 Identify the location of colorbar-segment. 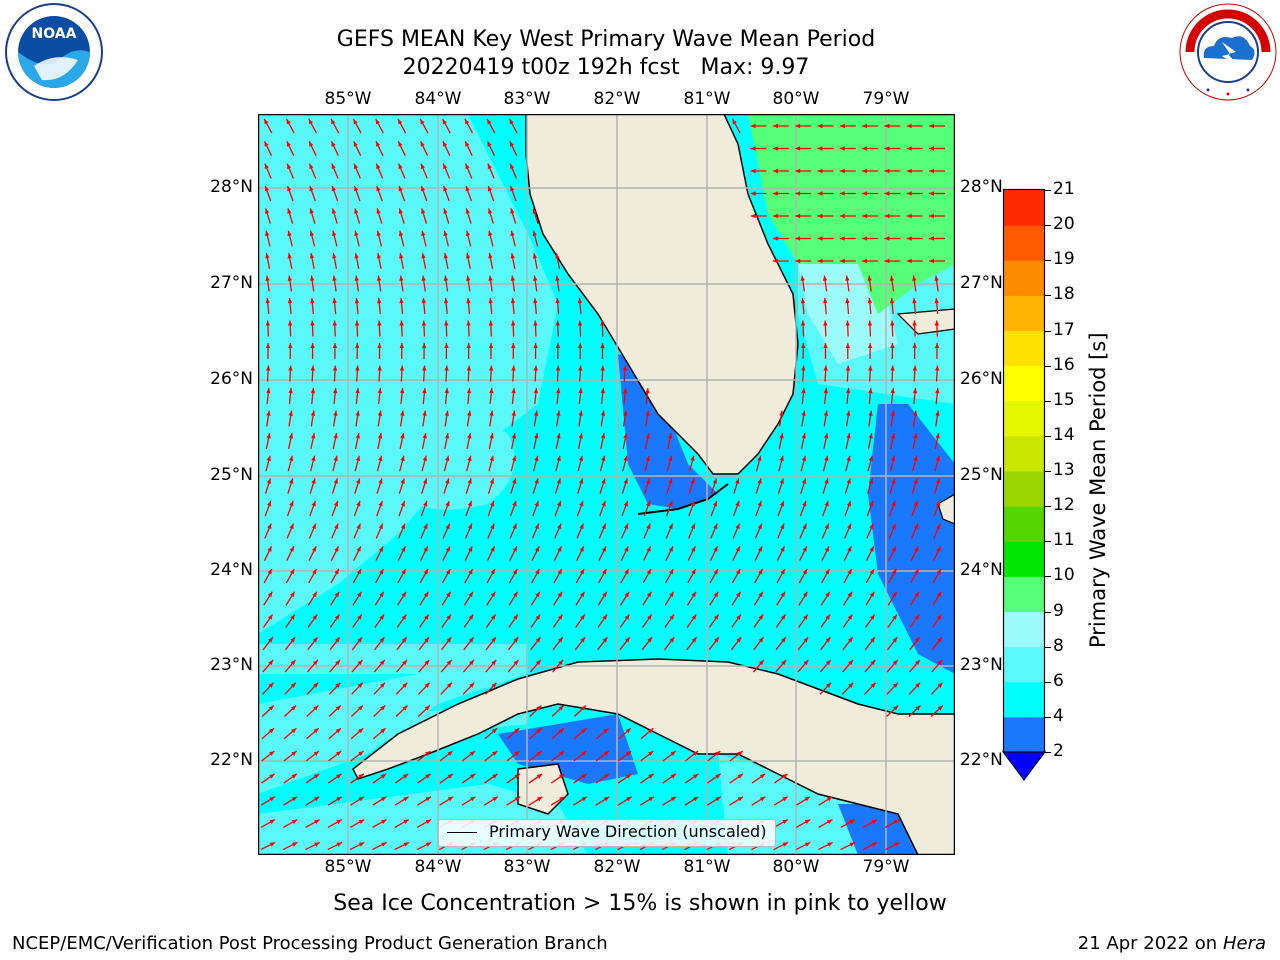
(1024, 418).